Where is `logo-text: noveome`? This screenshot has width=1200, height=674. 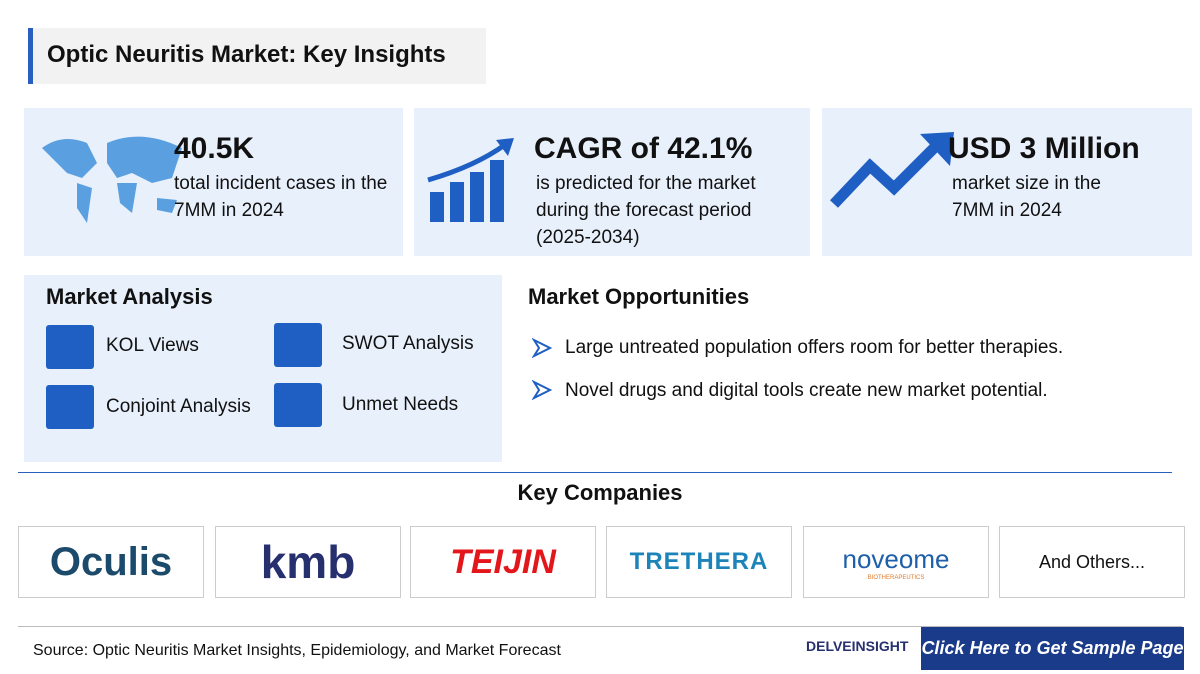 logo-text: noveome is located at coordinates (896, 558).